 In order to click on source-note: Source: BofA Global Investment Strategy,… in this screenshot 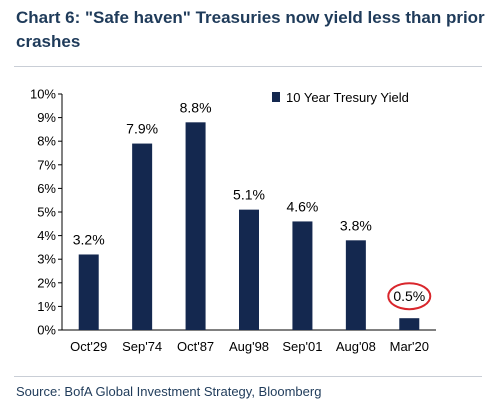, I will do `click(169, 391)`.